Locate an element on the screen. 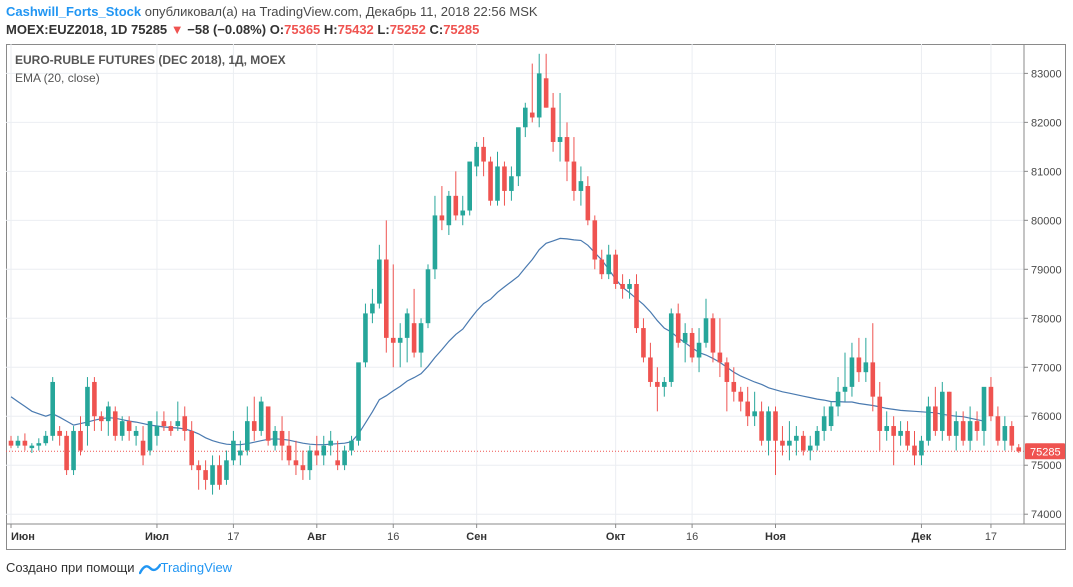 Image resolution: width=1073 pixels, height=587 pixels. indicator-legend: EMA (20, close) is located at coordinates (57, 78).